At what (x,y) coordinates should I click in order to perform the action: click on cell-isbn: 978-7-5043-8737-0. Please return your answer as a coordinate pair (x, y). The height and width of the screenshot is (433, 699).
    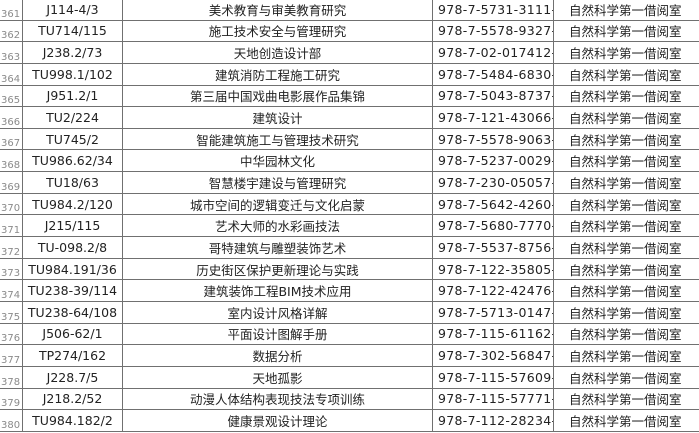
    Looking at the image, I should click on (493, 96).